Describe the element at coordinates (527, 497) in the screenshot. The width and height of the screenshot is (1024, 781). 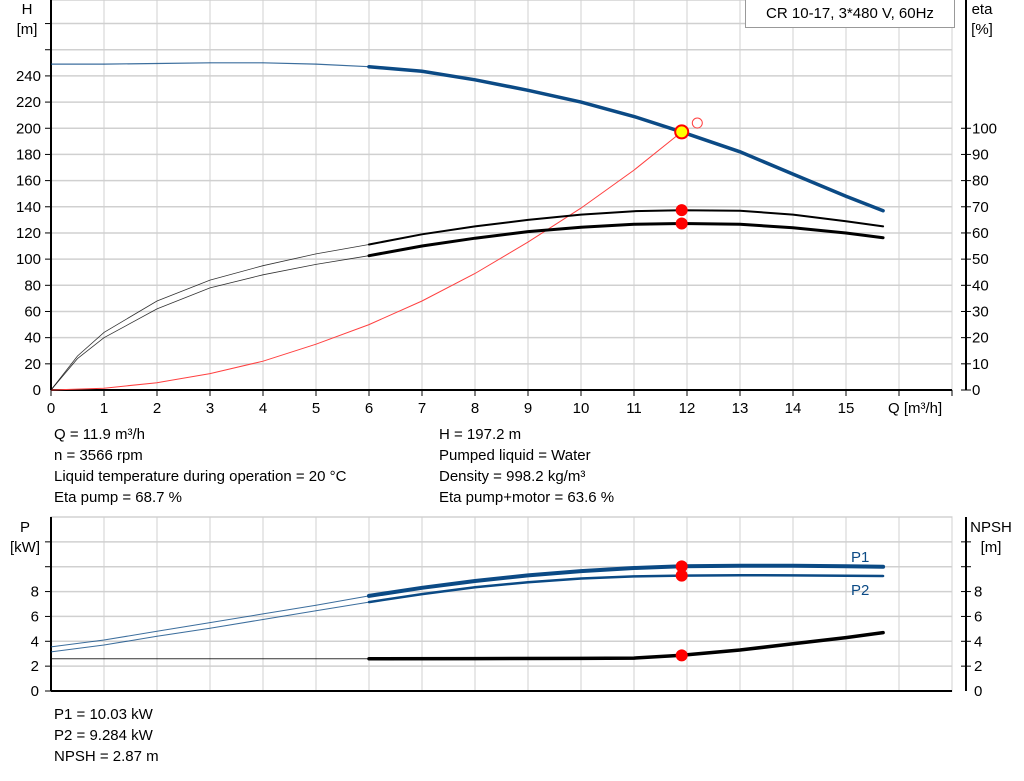
I see `info-eta-total: Eta pump+motor = 63.6 %` at that location.